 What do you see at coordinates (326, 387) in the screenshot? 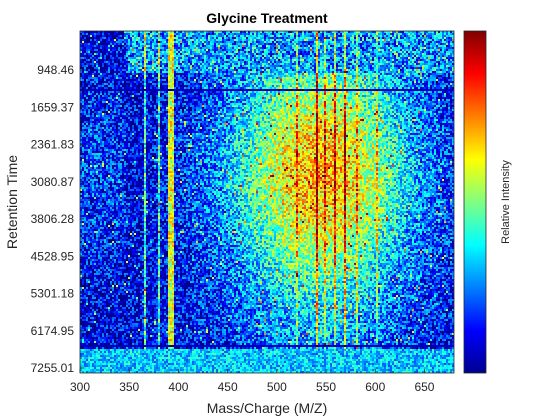
I see `x-tick-label: 550` at bounding box center [326, 387].